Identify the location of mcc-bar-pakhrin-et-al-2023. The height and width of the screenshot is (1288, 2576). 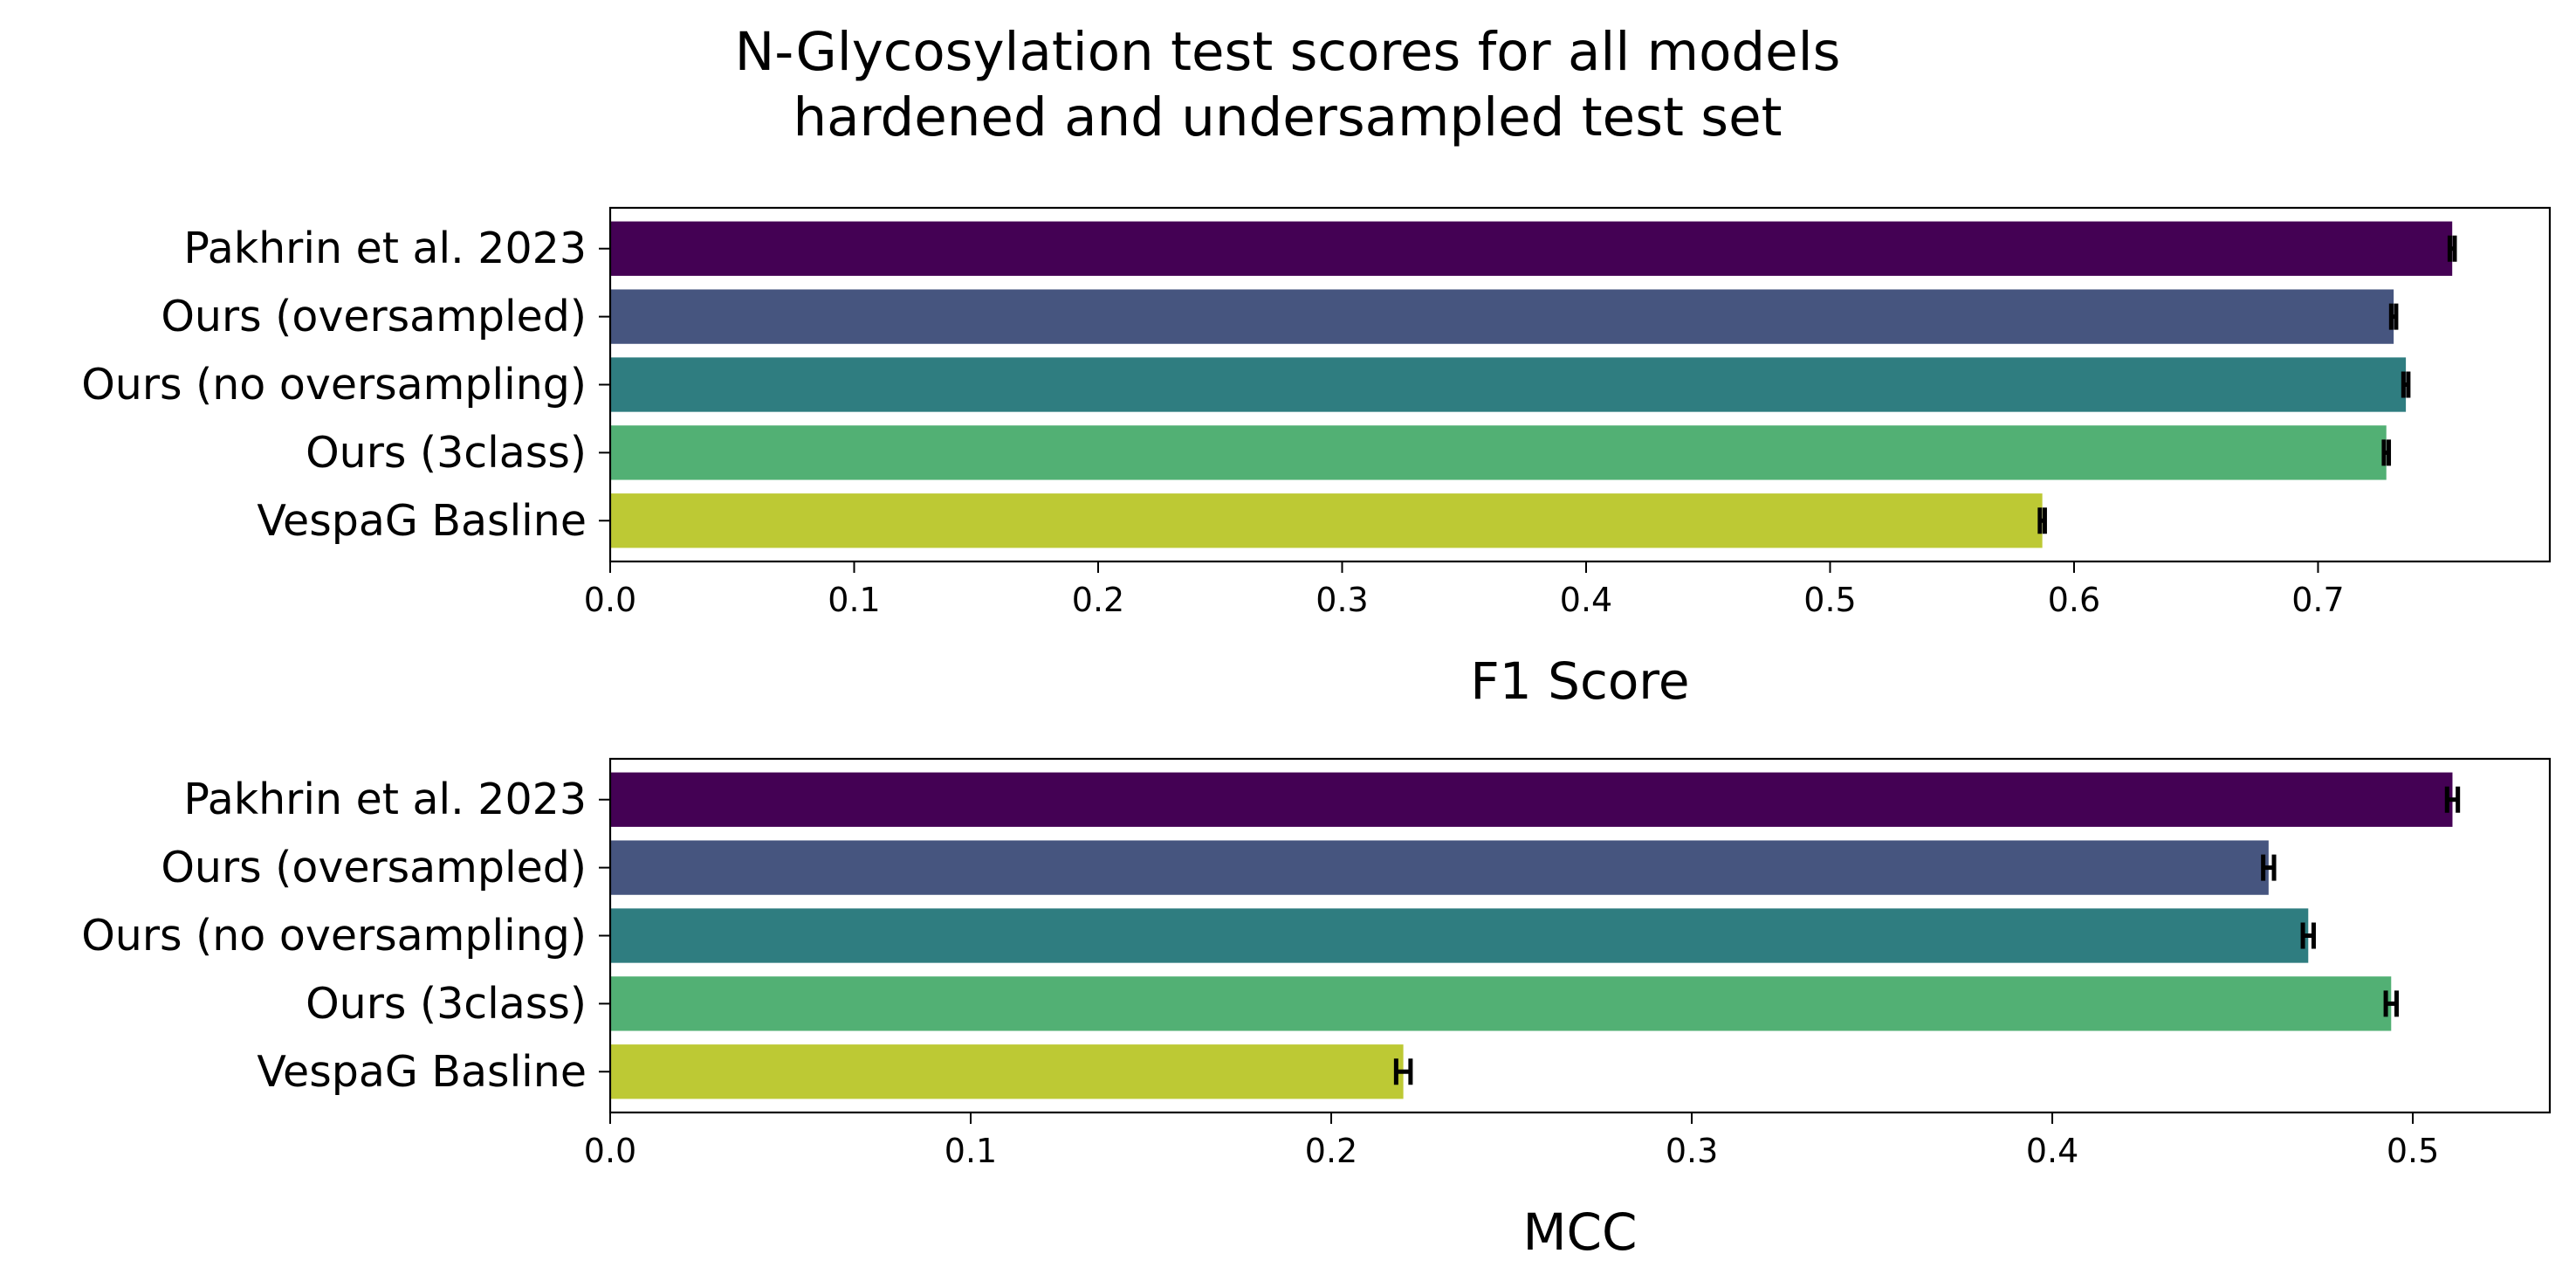
(1531, 799).